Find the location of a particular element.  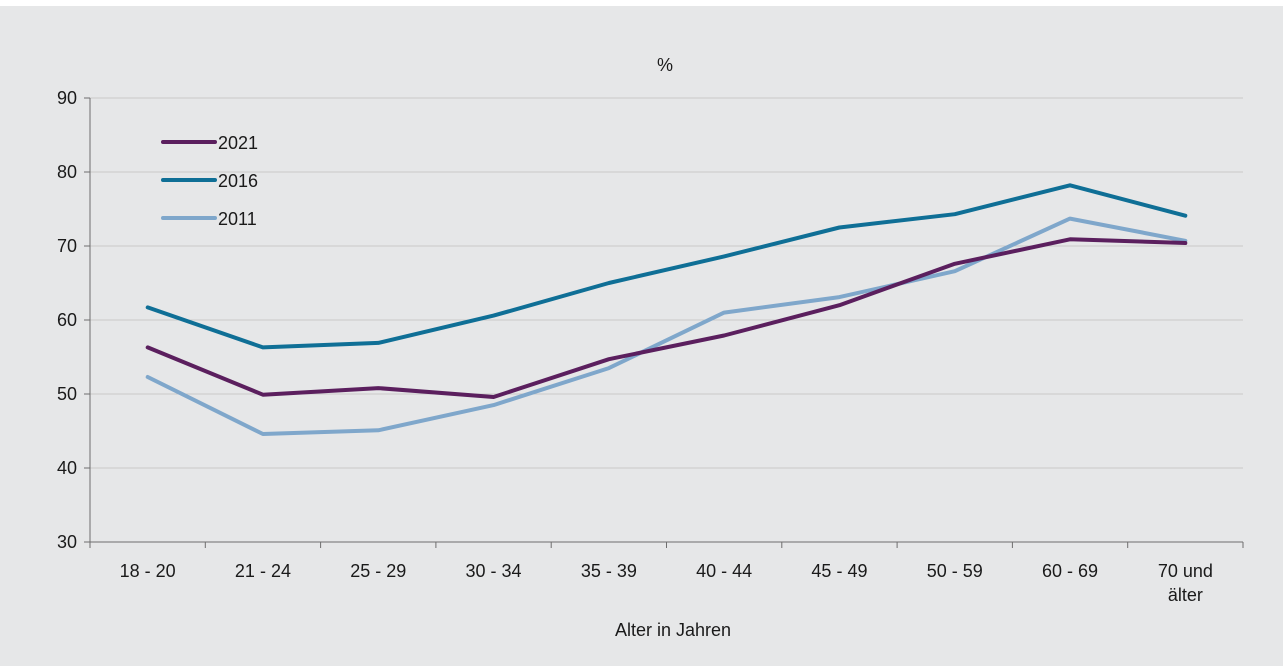

y-tick-label: 50 is located at coordinates (67, 394).